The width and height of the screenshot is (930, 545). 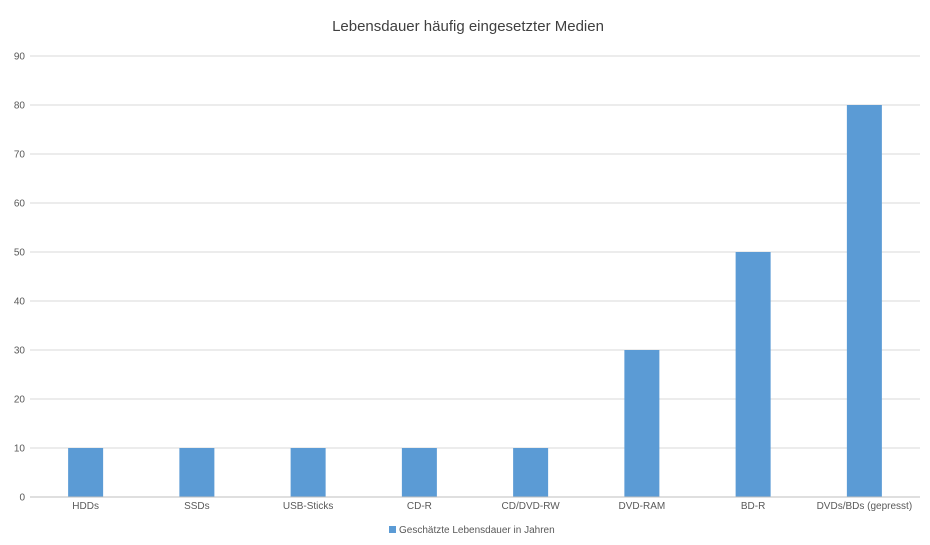 I want to click on x-tick-label: DVD-RAM, so click(x=642, y=506).